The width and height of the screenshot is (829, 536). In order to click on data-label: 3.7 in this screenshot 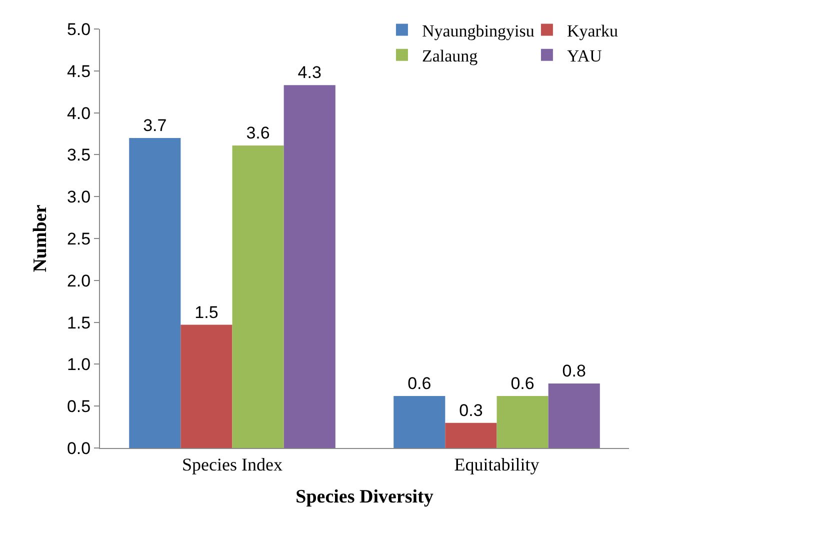, I will do `click(155, 125)`.